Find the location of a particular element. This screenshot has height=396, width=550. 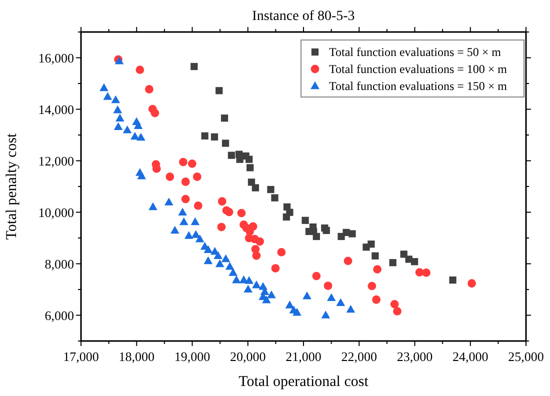

y-tick-label: 6,000 is located at coordinates (59, 315).